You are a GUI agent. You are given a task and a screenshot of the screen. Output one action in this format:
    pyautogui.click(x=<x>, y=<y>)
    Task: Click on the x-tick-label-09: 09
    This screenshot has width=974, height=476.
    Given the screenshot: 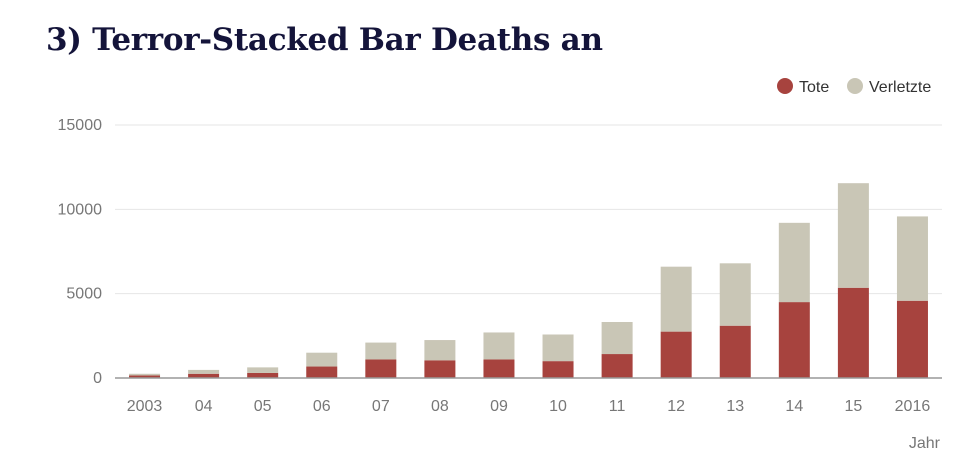 What is the action you would take?
    pyautogui.click(x=499, y=406)
    